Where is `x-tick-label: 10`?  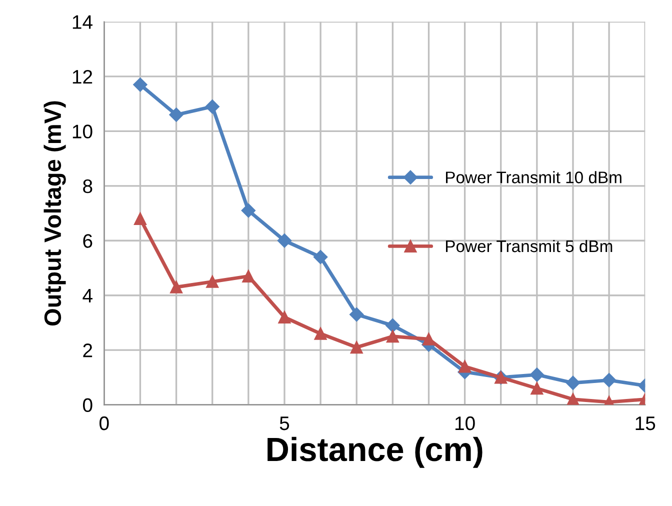
x-tick-label: 10 is located at coordinates (465, 423).